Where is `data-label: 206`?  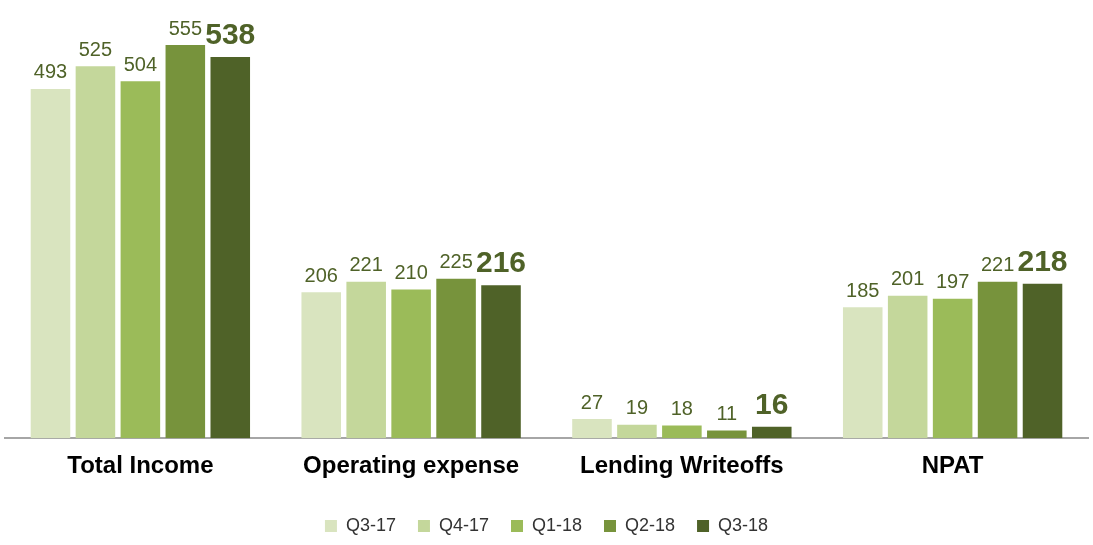
data-label: 206 is located at coordinates (321, 274).